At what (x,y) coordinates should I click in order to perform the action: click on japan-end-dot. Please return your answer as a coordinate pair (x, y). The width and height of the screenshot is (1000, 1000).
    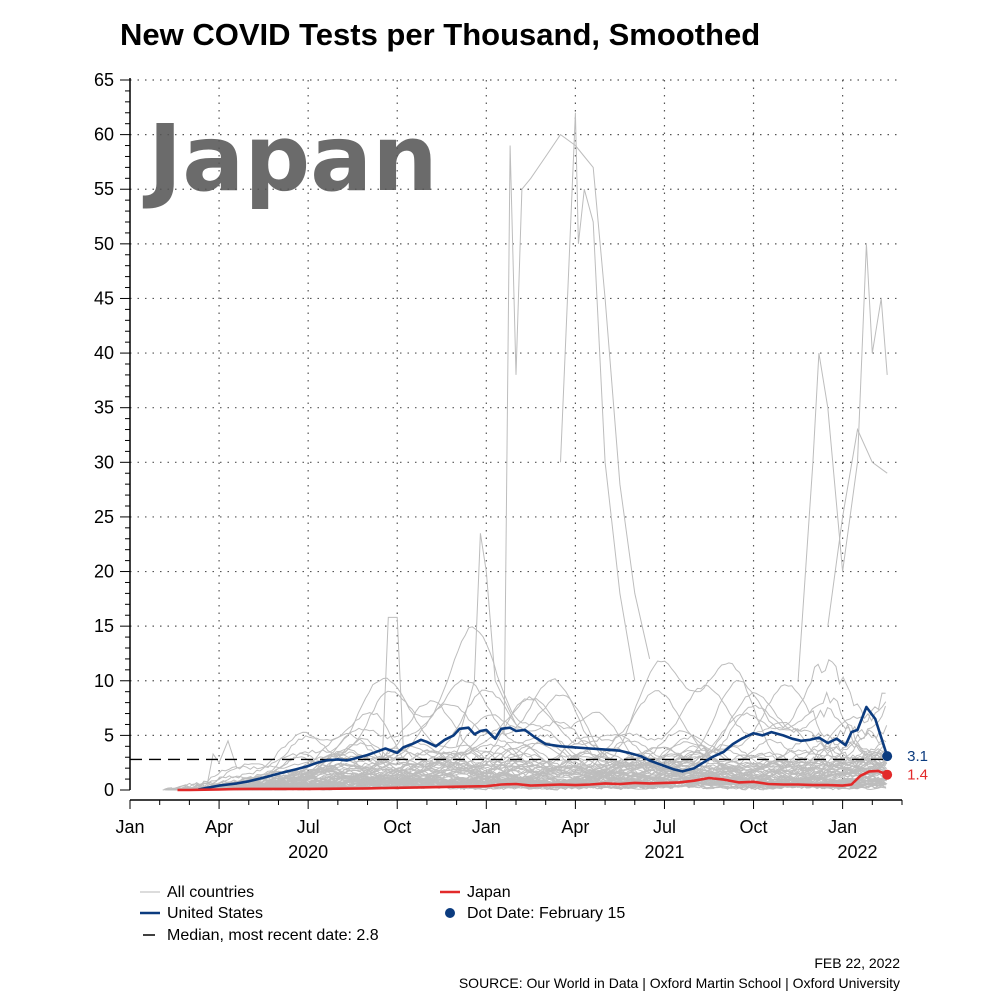
    Looking at the image, I should click on (887, 774).